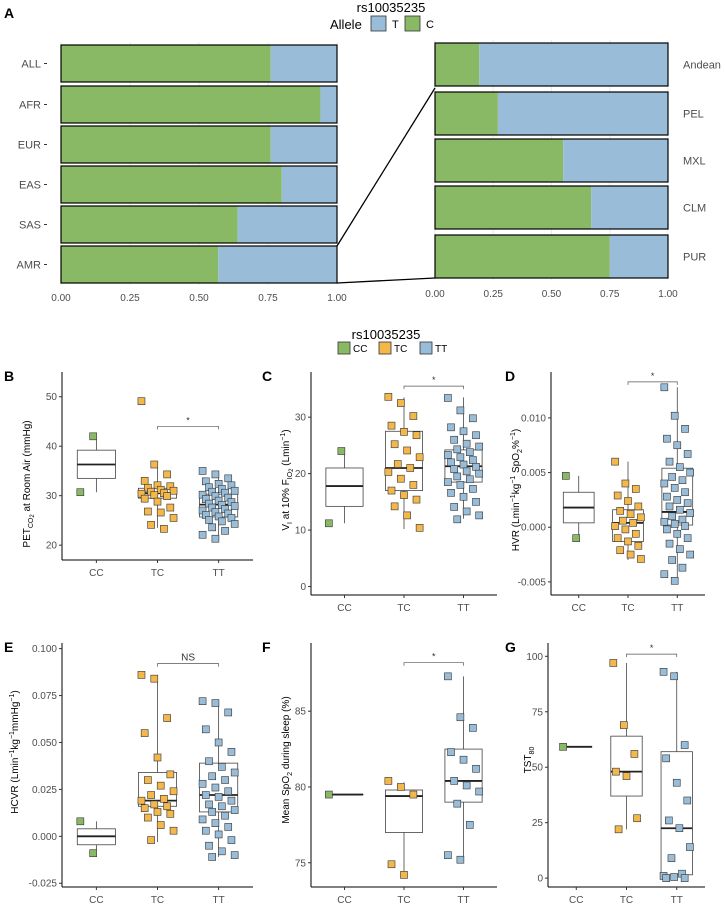 This screenshot has height=912, width=726. What do you see at coordinates (466, 113) in the screenshot?
I see `bar-segment-c` at bounding box center [466, 113].